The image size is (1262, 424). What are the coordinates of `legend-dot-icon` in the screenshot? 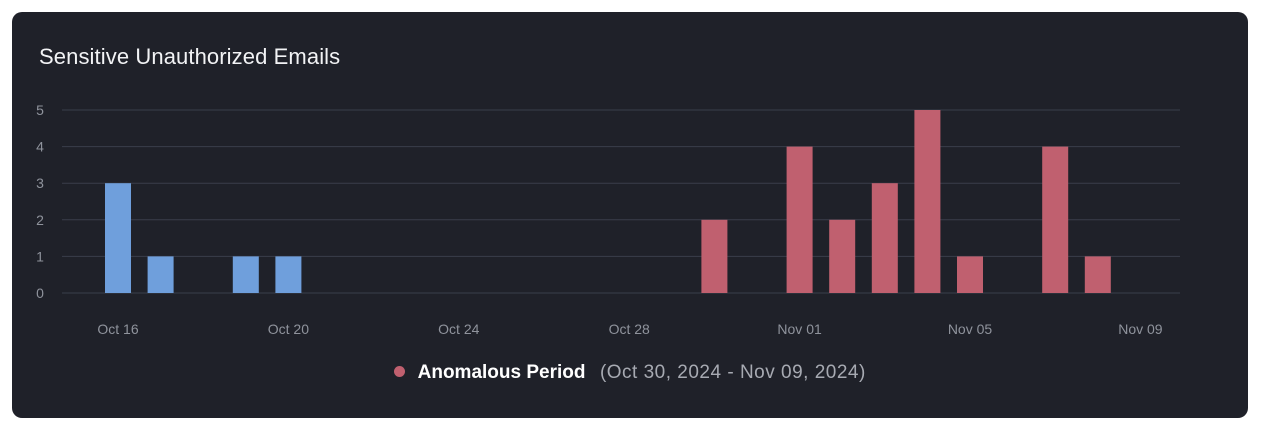 It's located at (400, 371).